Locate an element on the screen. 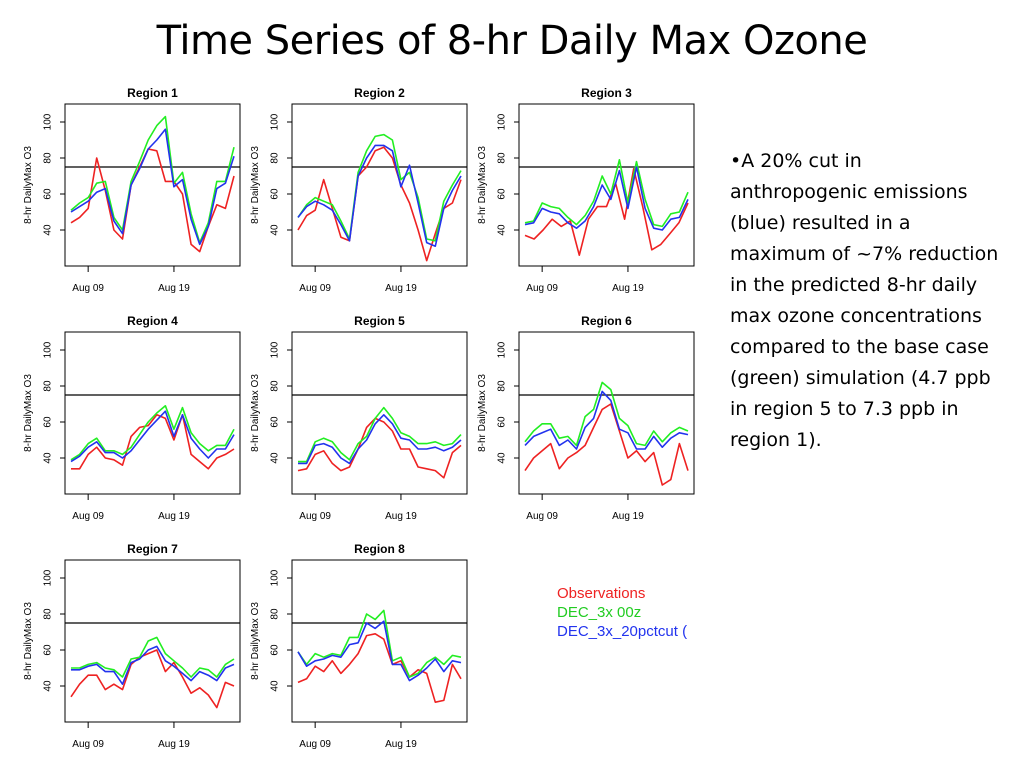 This screenshot has height=768, width=1024. region-5-title: Region 5 is located at coordinates (379, 321).